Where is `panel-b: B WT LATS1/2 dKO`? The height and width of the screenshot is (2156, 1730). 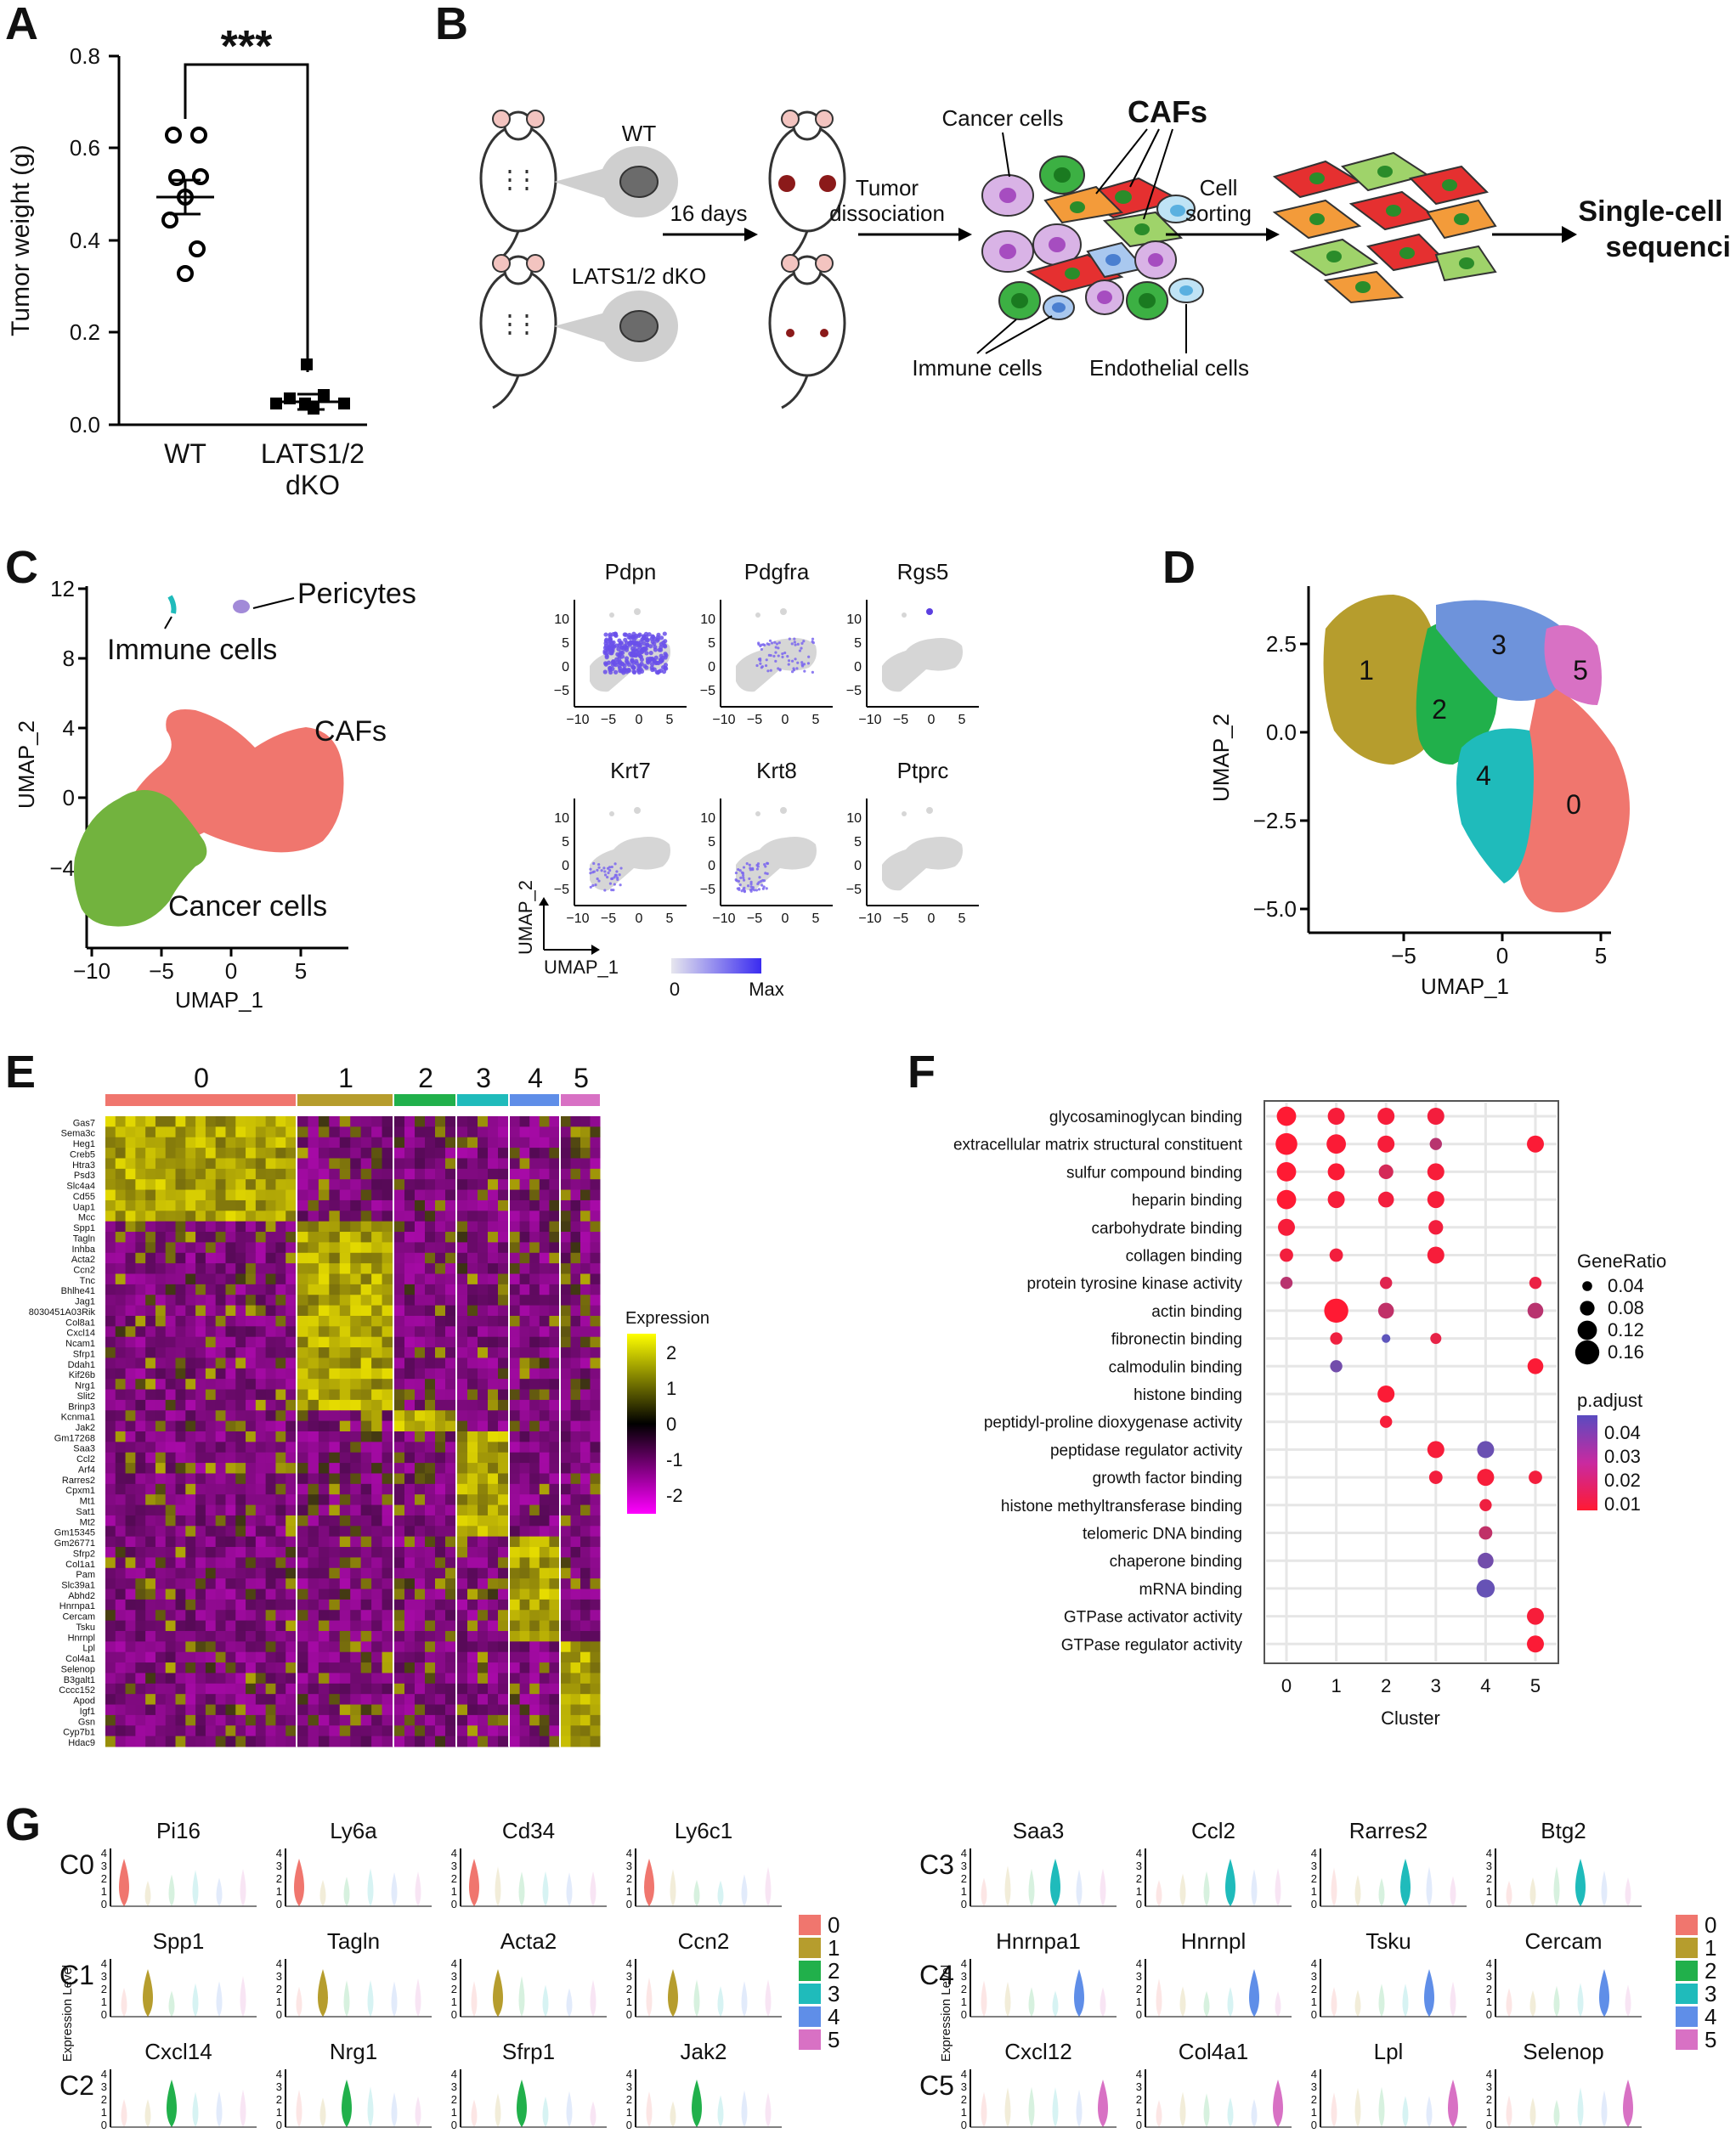 panel-b: B WT LATS1/2 dKO is located at coordinates (1082, 204).